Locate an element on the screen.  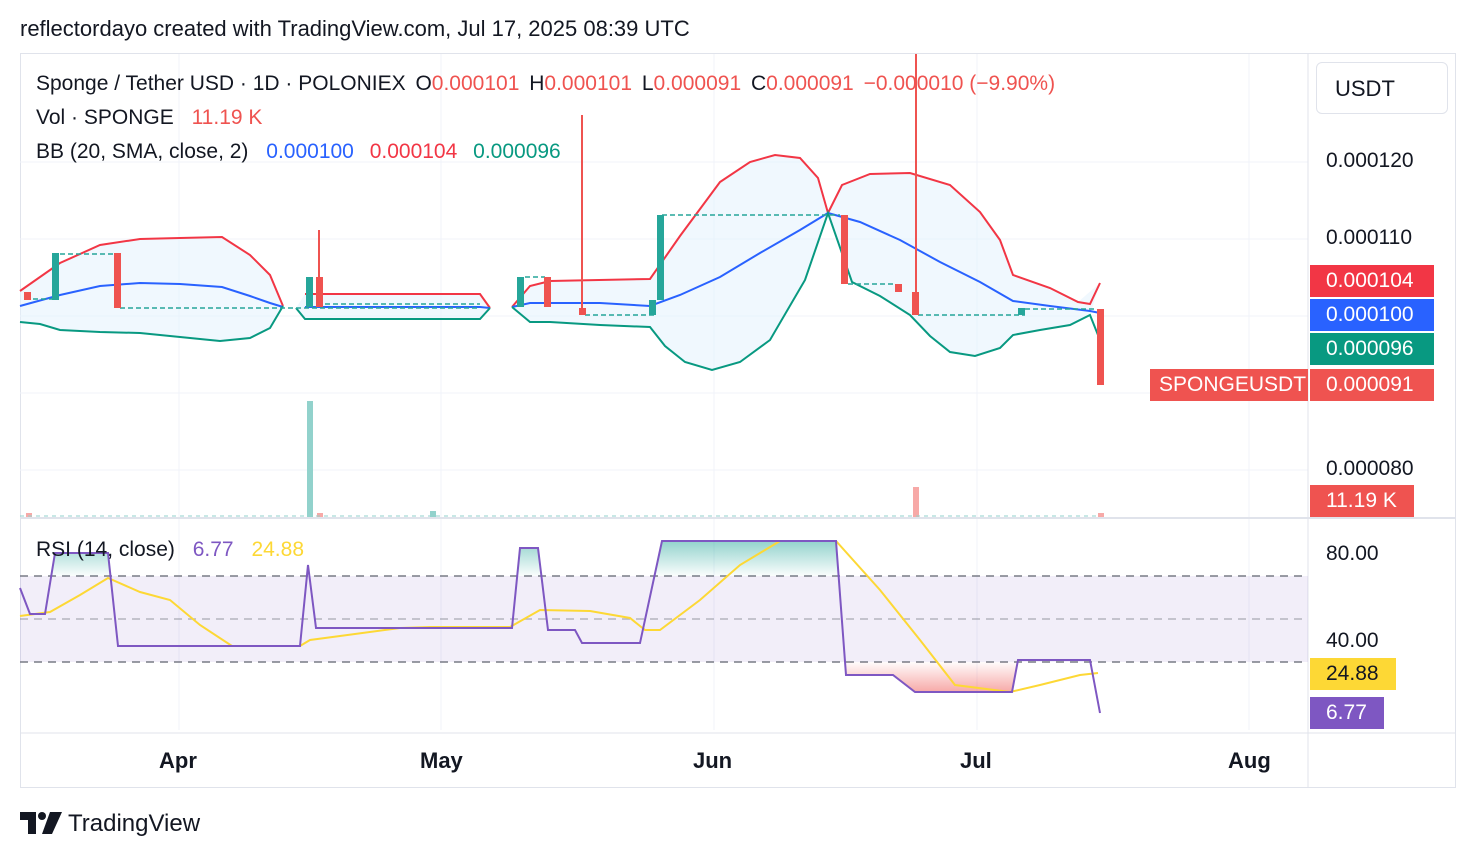
month-label-jun: Jun is located at coordinates (713, 760).